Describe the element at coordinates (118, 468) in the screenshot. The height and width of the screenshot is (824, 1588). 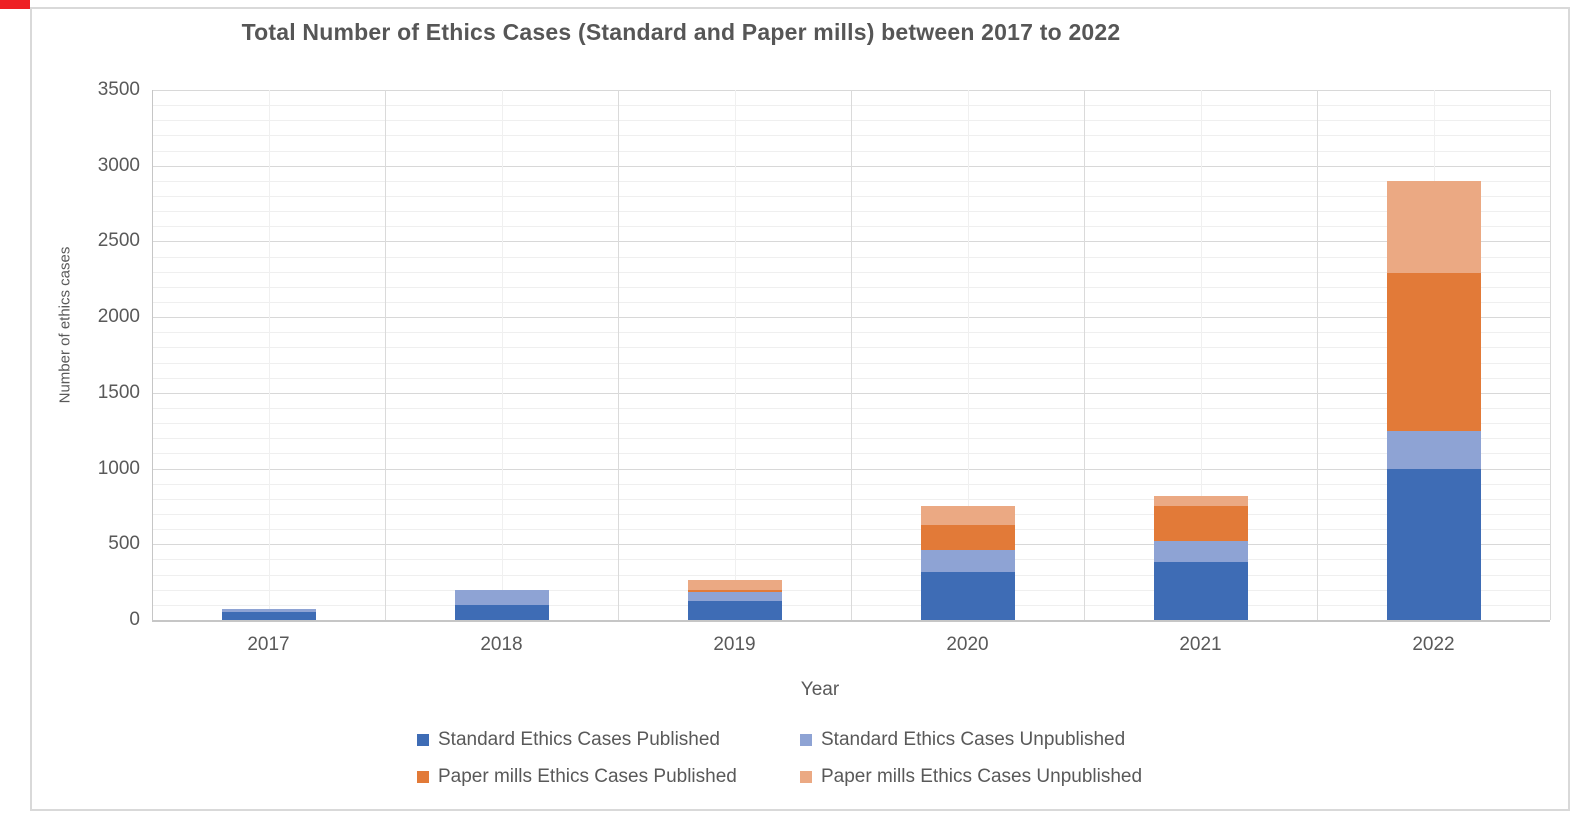
I see `y-tick-label-1000: 1000` at that location.